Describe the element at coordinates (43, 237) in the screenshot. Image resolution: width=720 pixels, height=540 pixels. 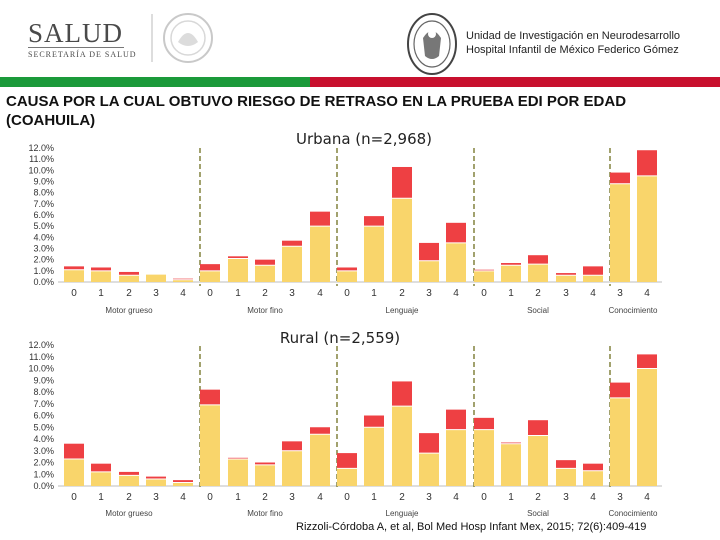
I see `urban-y-tick-label: 4.0%` at that location.